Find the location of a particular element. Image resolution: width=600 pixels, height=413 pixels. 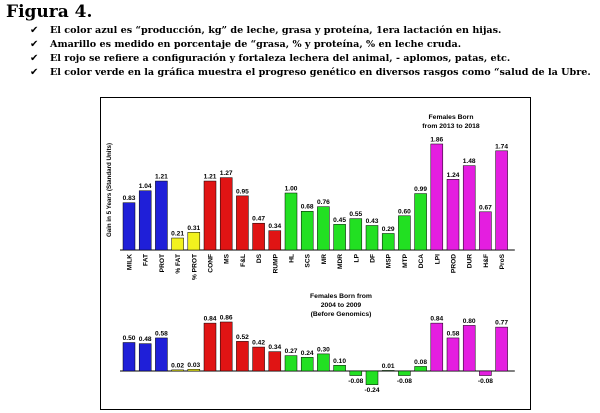

bar-ds is located at coordinates (258, 236).